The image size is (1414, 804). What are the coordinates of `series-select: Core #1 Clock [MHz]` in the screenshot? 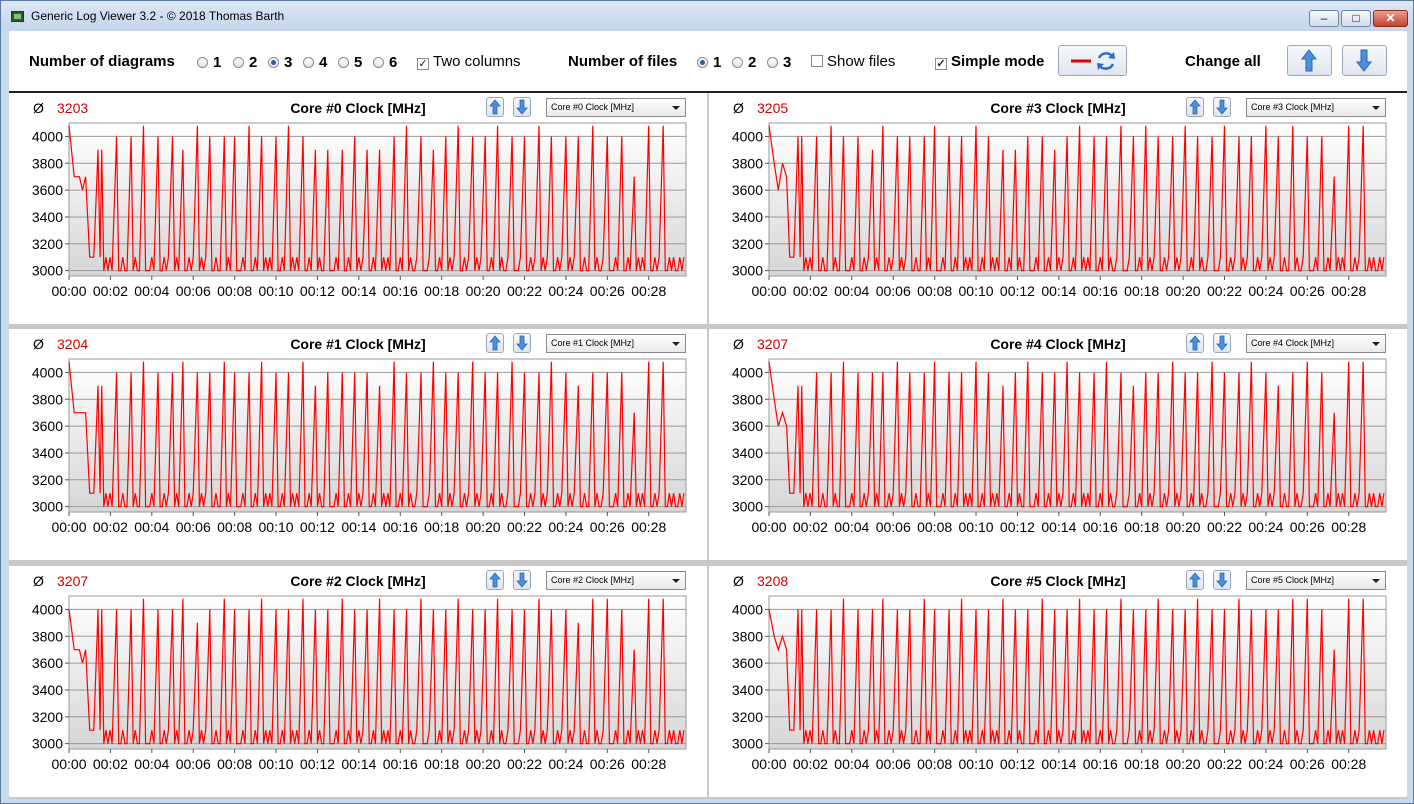 It's located at (616, 343).